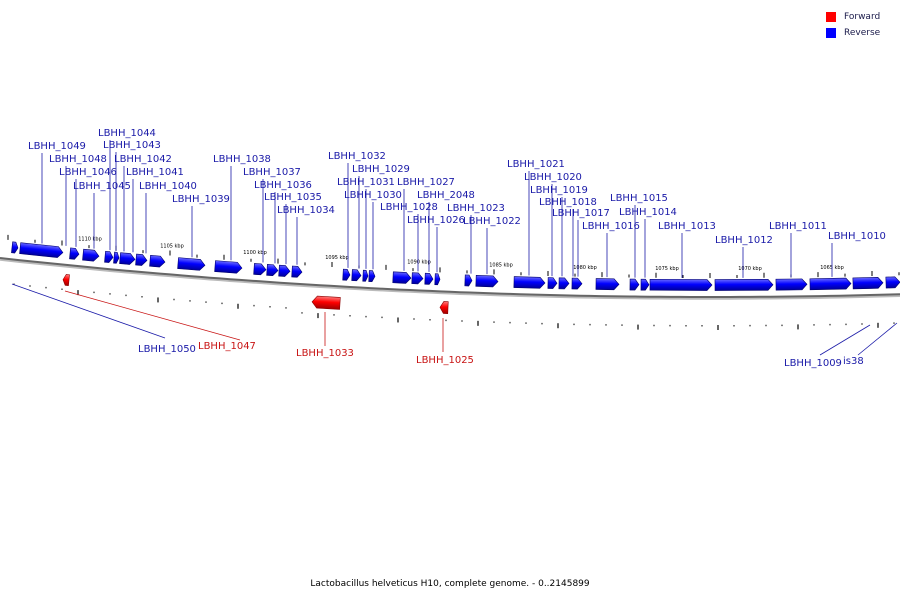 Image resolution: width=900 pixels, height=600 pixels. Describe the element at coordinates (426, 182) in the screenshot. I see `gene-label: LBHH_1027` at that location.